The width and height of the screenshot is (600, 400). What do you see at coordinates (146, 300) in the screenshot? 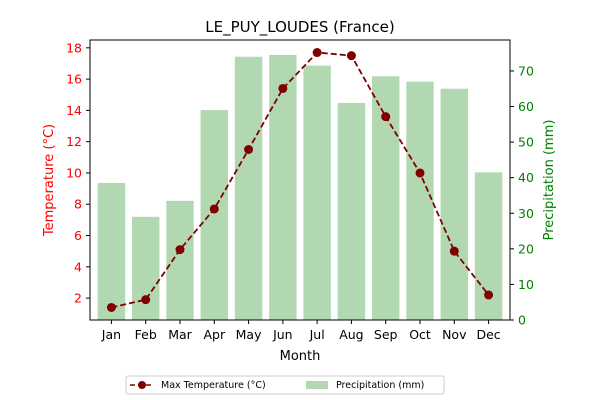
I see `temperature-point-feb` at bounding box center [146, 300].